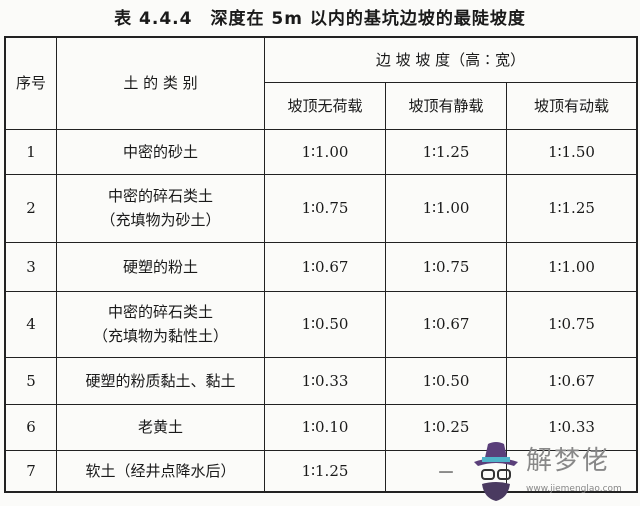 This screenshot has height=506, width=640. I want to click on row-index: 1, so click(30, 151).